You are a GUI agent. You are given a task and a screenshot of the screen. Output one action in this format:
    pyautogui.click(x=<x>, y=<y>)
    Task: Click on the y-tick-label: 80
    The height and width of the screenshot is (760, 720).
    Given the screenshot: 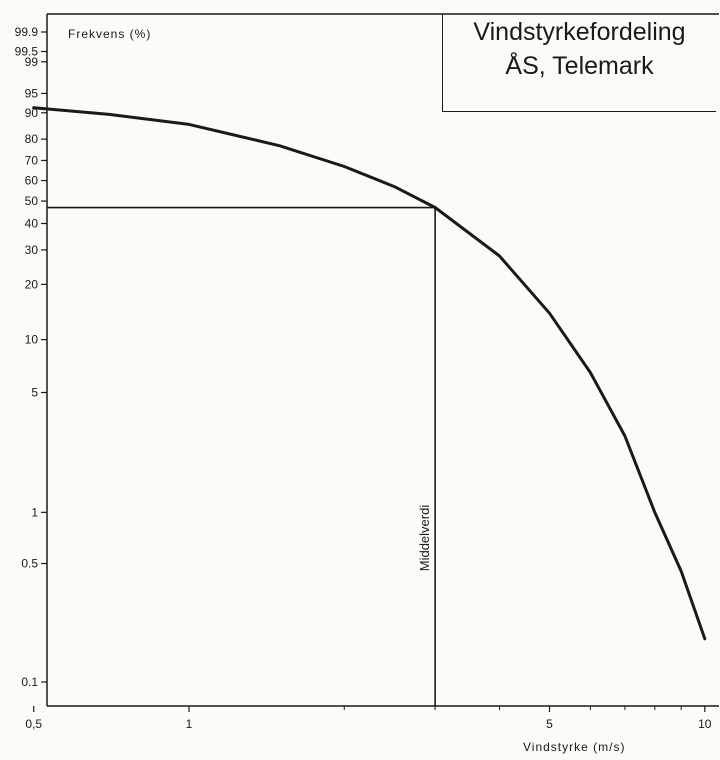 What is the action you would take?
    pyautogui.click(x=32, y=139)
    